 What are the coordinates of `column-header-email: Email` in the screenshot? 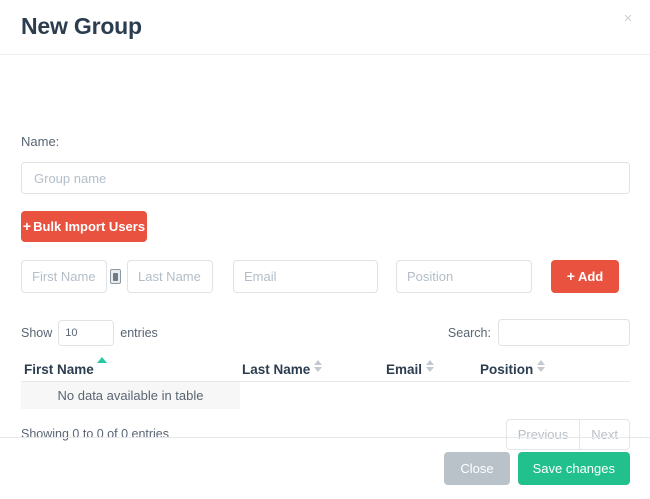 It's located at (410, 368).